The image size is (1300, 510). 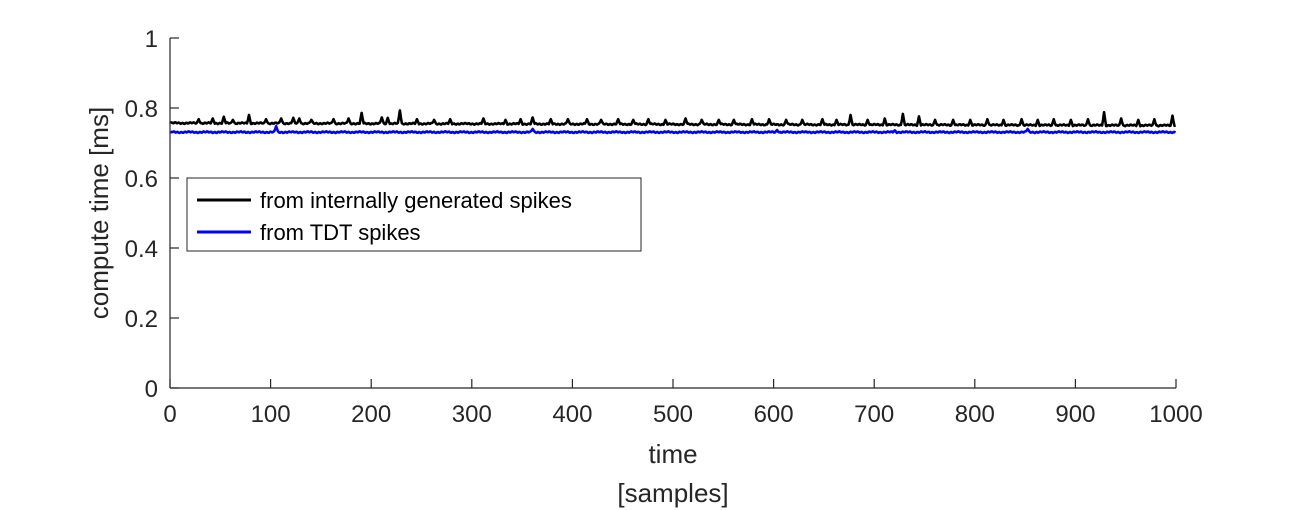 What do you see at coordinates (141, 179) in the screenshot?
I see `y-tick-label: 0.6` at bounding box center [141, 179].